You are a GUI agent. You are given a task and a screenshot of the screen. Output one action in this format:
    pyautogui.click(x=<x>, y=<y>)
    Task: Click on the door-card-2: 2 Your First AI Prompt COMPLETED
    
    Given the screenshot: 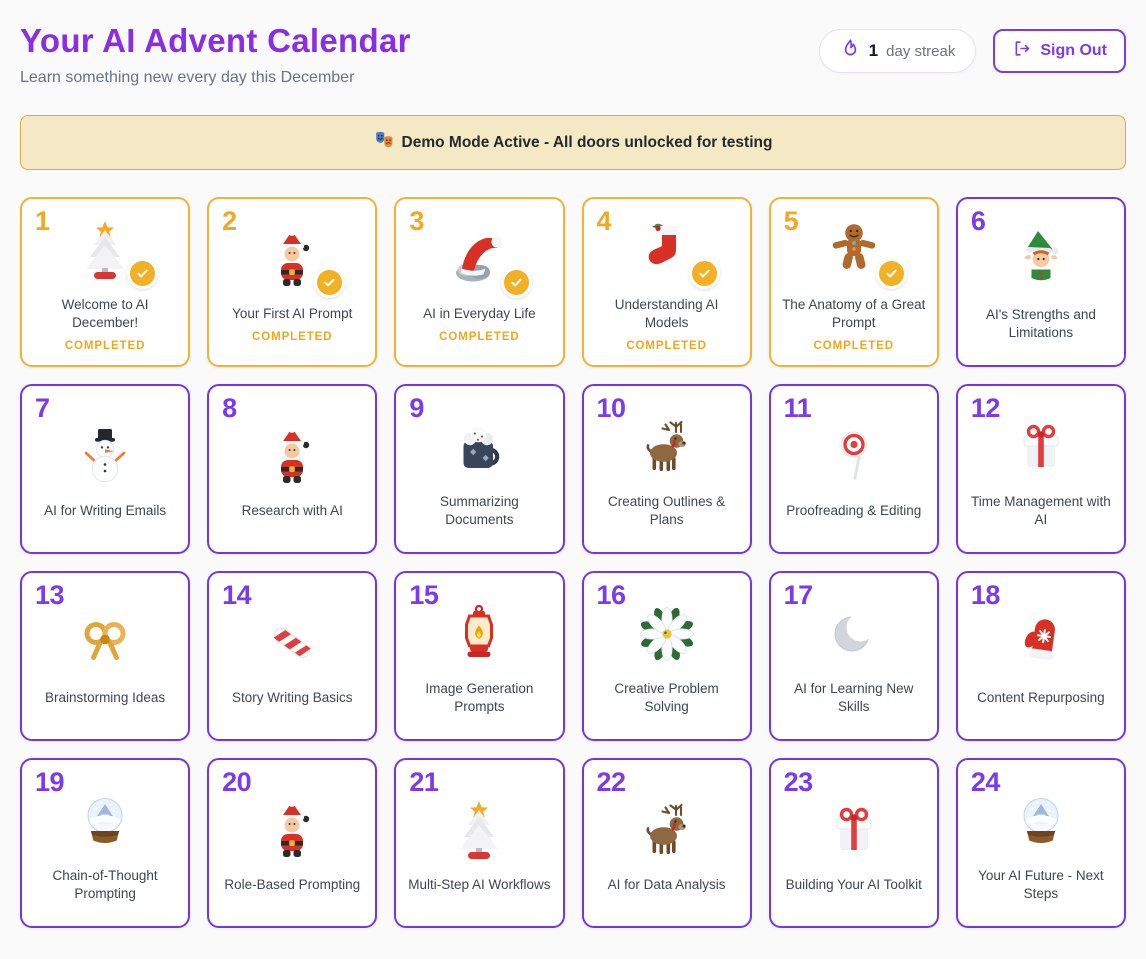 What is the action you would take?
    pyautogui.click(x=292, y=282)
    